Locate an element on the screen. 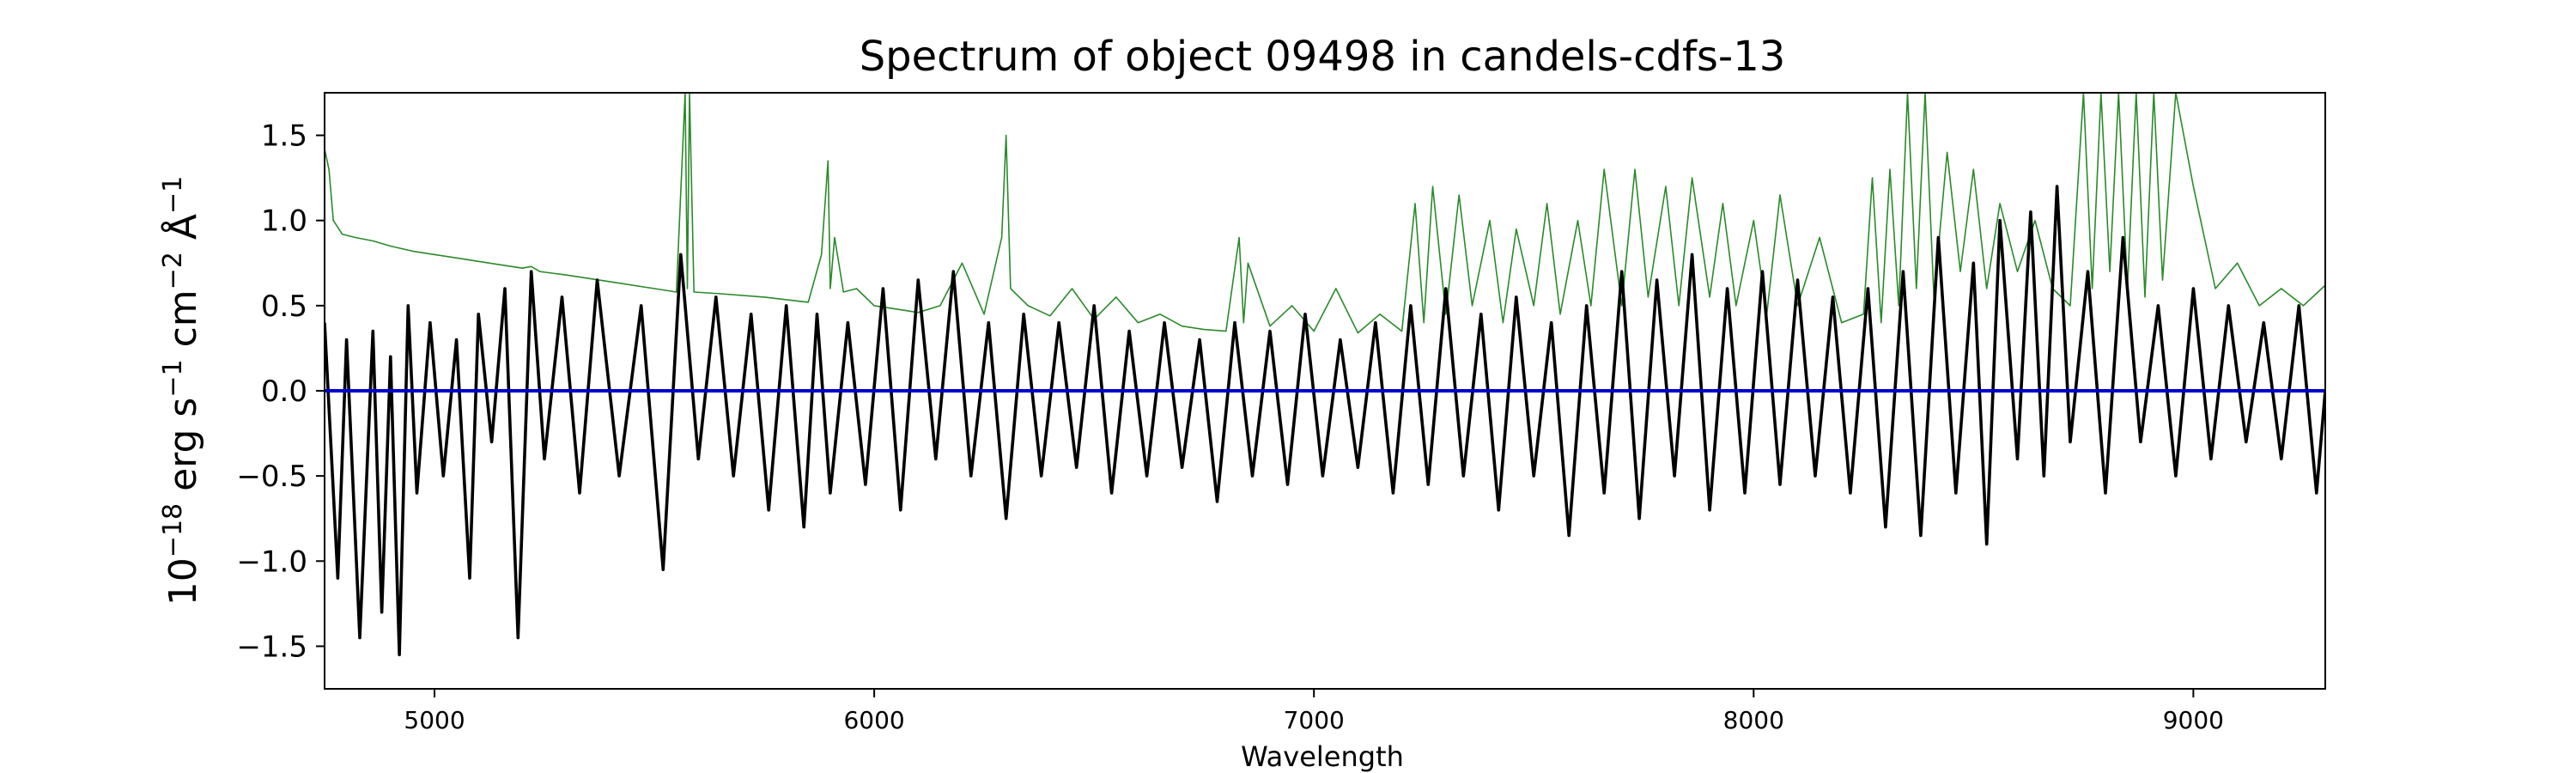 This screenshot has width=2576, height=773. y-tick-label: −0.5 is located at coordinates (271, 477).